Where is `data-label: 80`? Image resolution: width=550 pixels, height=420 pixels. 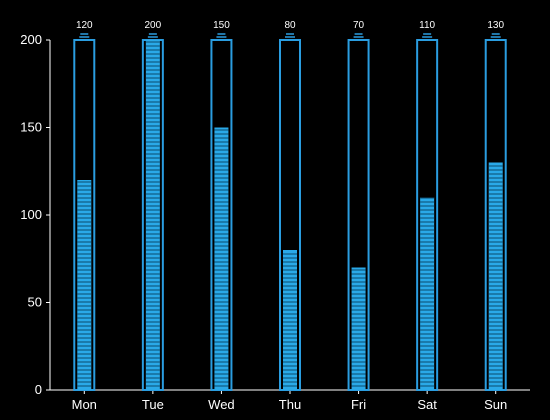 data-label: 80 is located at coordinates (290, 25).